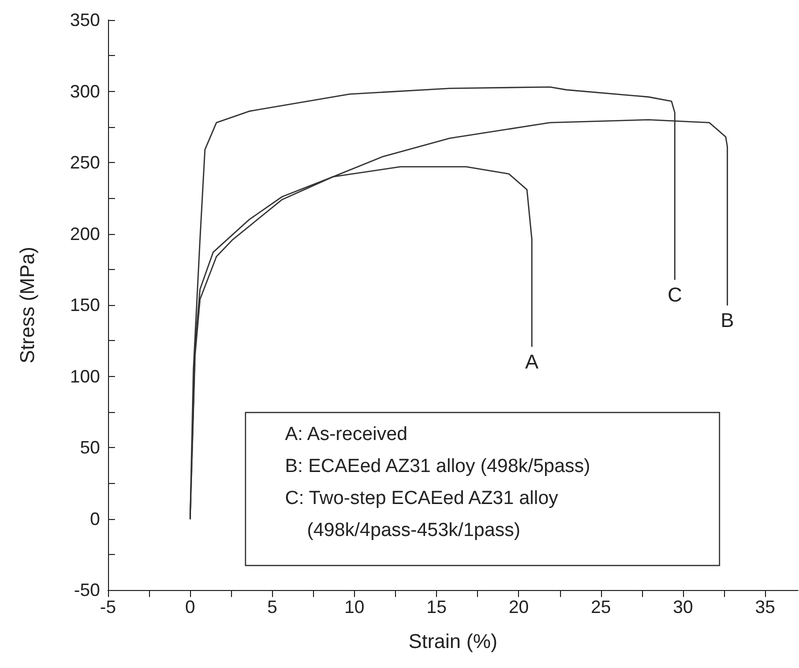  I want to click on y-tick-label: 0, so click(95, 518).